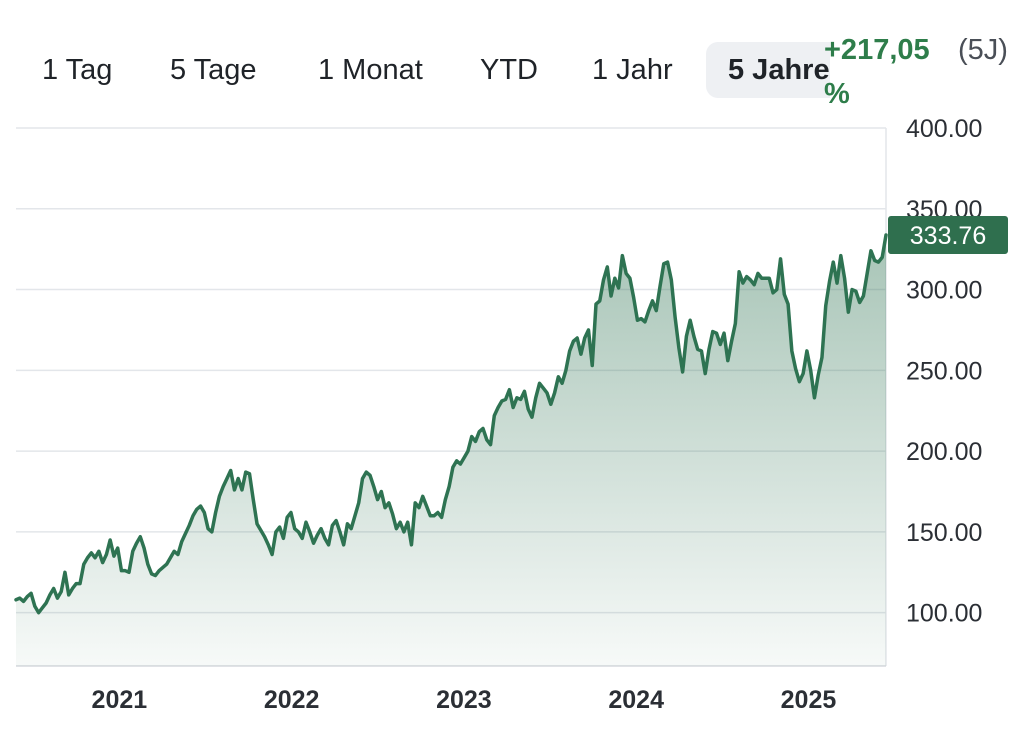 Image resolution: width=1034 pixels, height=736 pixels. I want to click on tab-5-years: 5 Jahre, so click(768, 70).